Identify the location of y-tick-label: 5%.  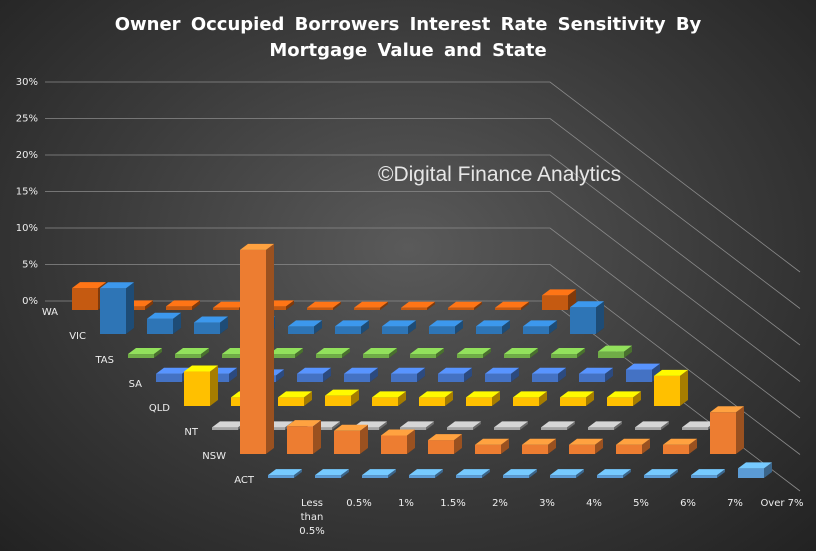
(30, 265).